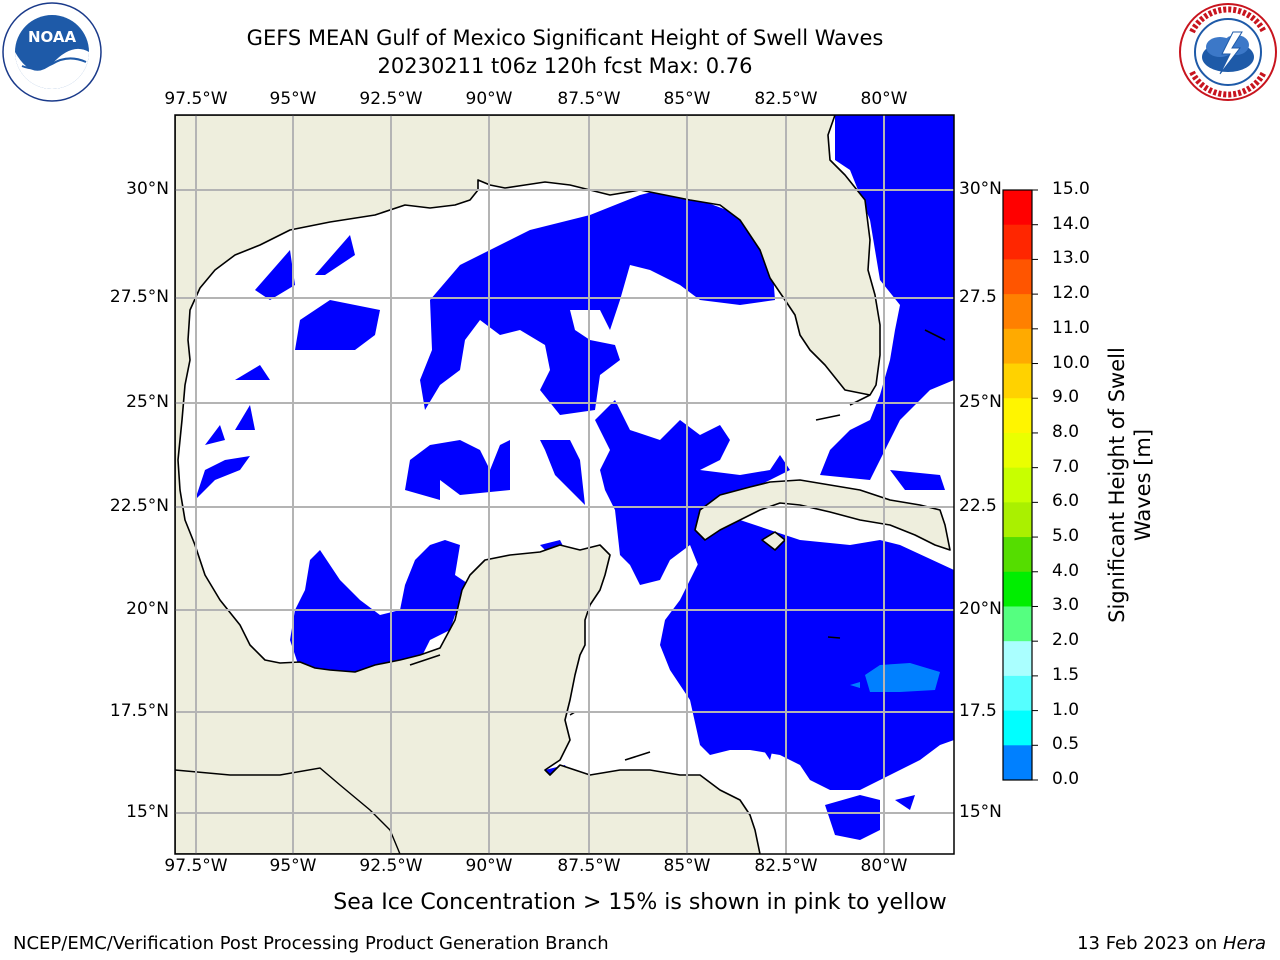 The image size is (1280, 960). I want to click on colorbar-tick-label: 2.0, so click(1066, 640).